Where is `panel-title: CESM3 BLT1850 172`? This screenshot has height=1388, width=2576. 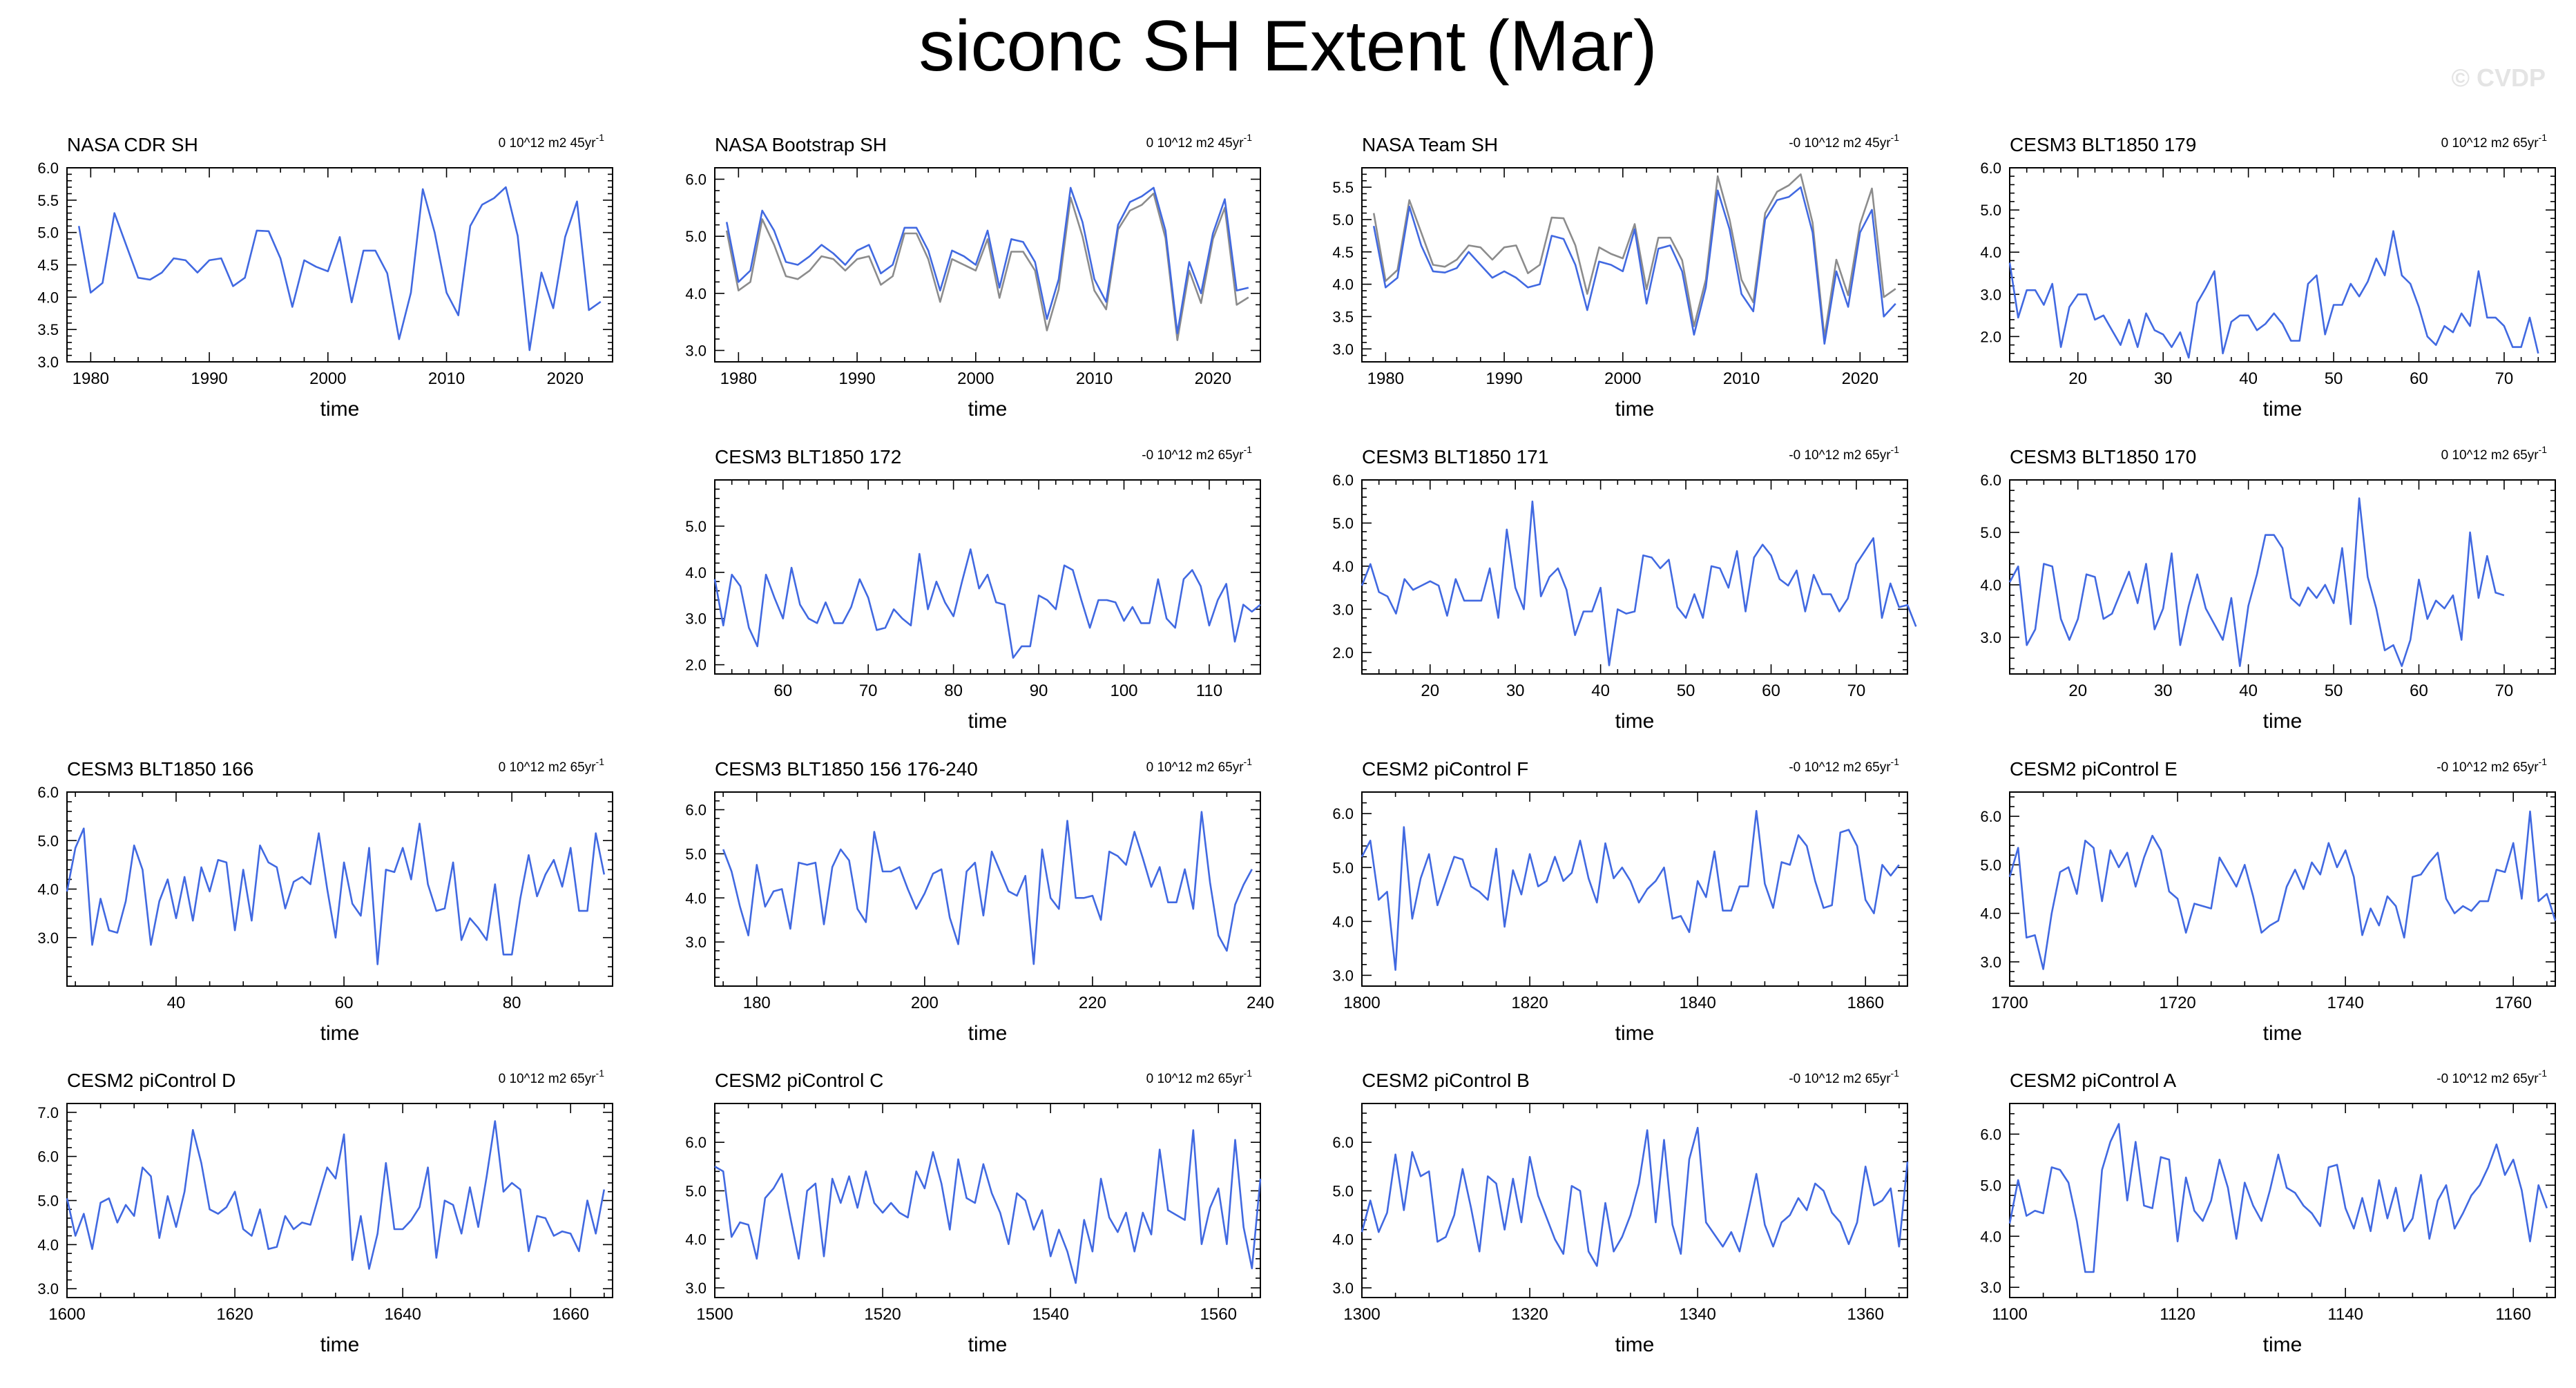
panel-title: CESM3 BLT1850 172 is located at coordinates (808, 457).